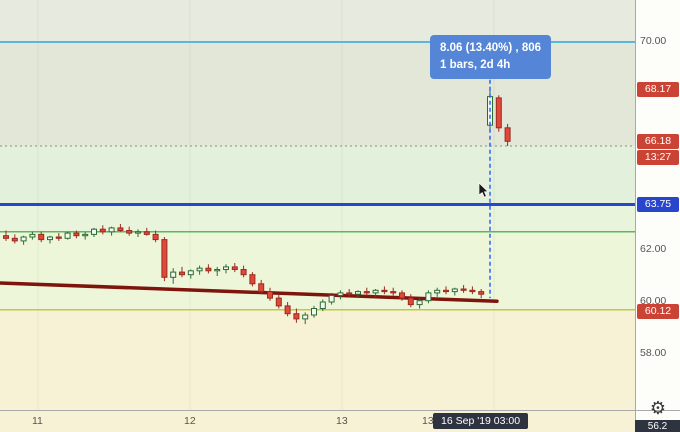 The height and width of the screenshot is (432, 680). I want to click on price-axis-label: 70.00, so click(653, 41).